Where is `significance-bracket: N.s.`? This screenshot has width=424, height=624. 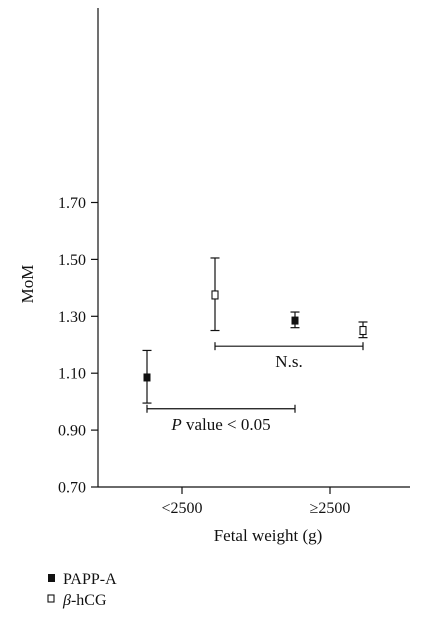
significance-bracket: N.s. is located at coordinates (289, 356).